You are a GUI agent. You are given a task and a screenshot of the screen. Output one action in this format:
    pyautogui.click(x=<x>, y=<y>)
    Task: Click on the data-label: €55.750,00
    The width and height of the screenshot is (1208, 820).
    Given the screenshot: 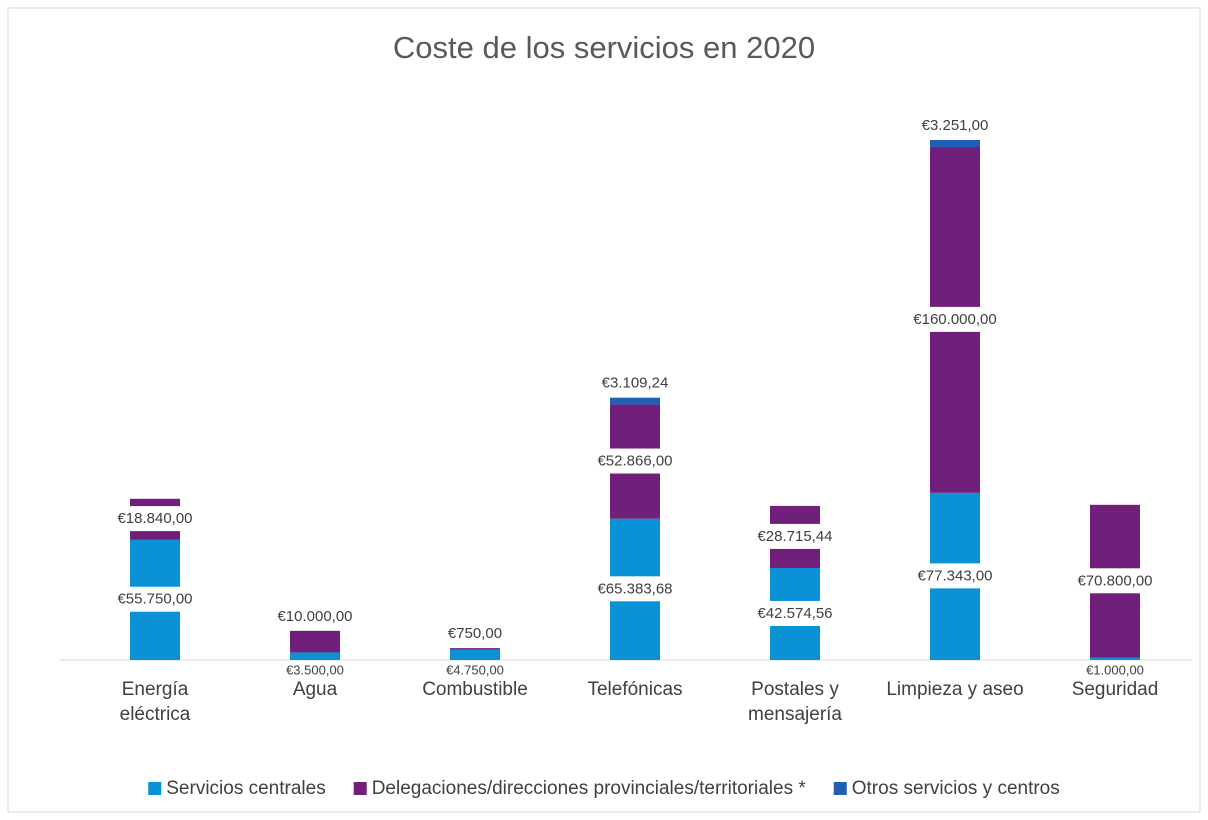 What is the action you would take?
    pyautogui.click(x=154, y=599)
    